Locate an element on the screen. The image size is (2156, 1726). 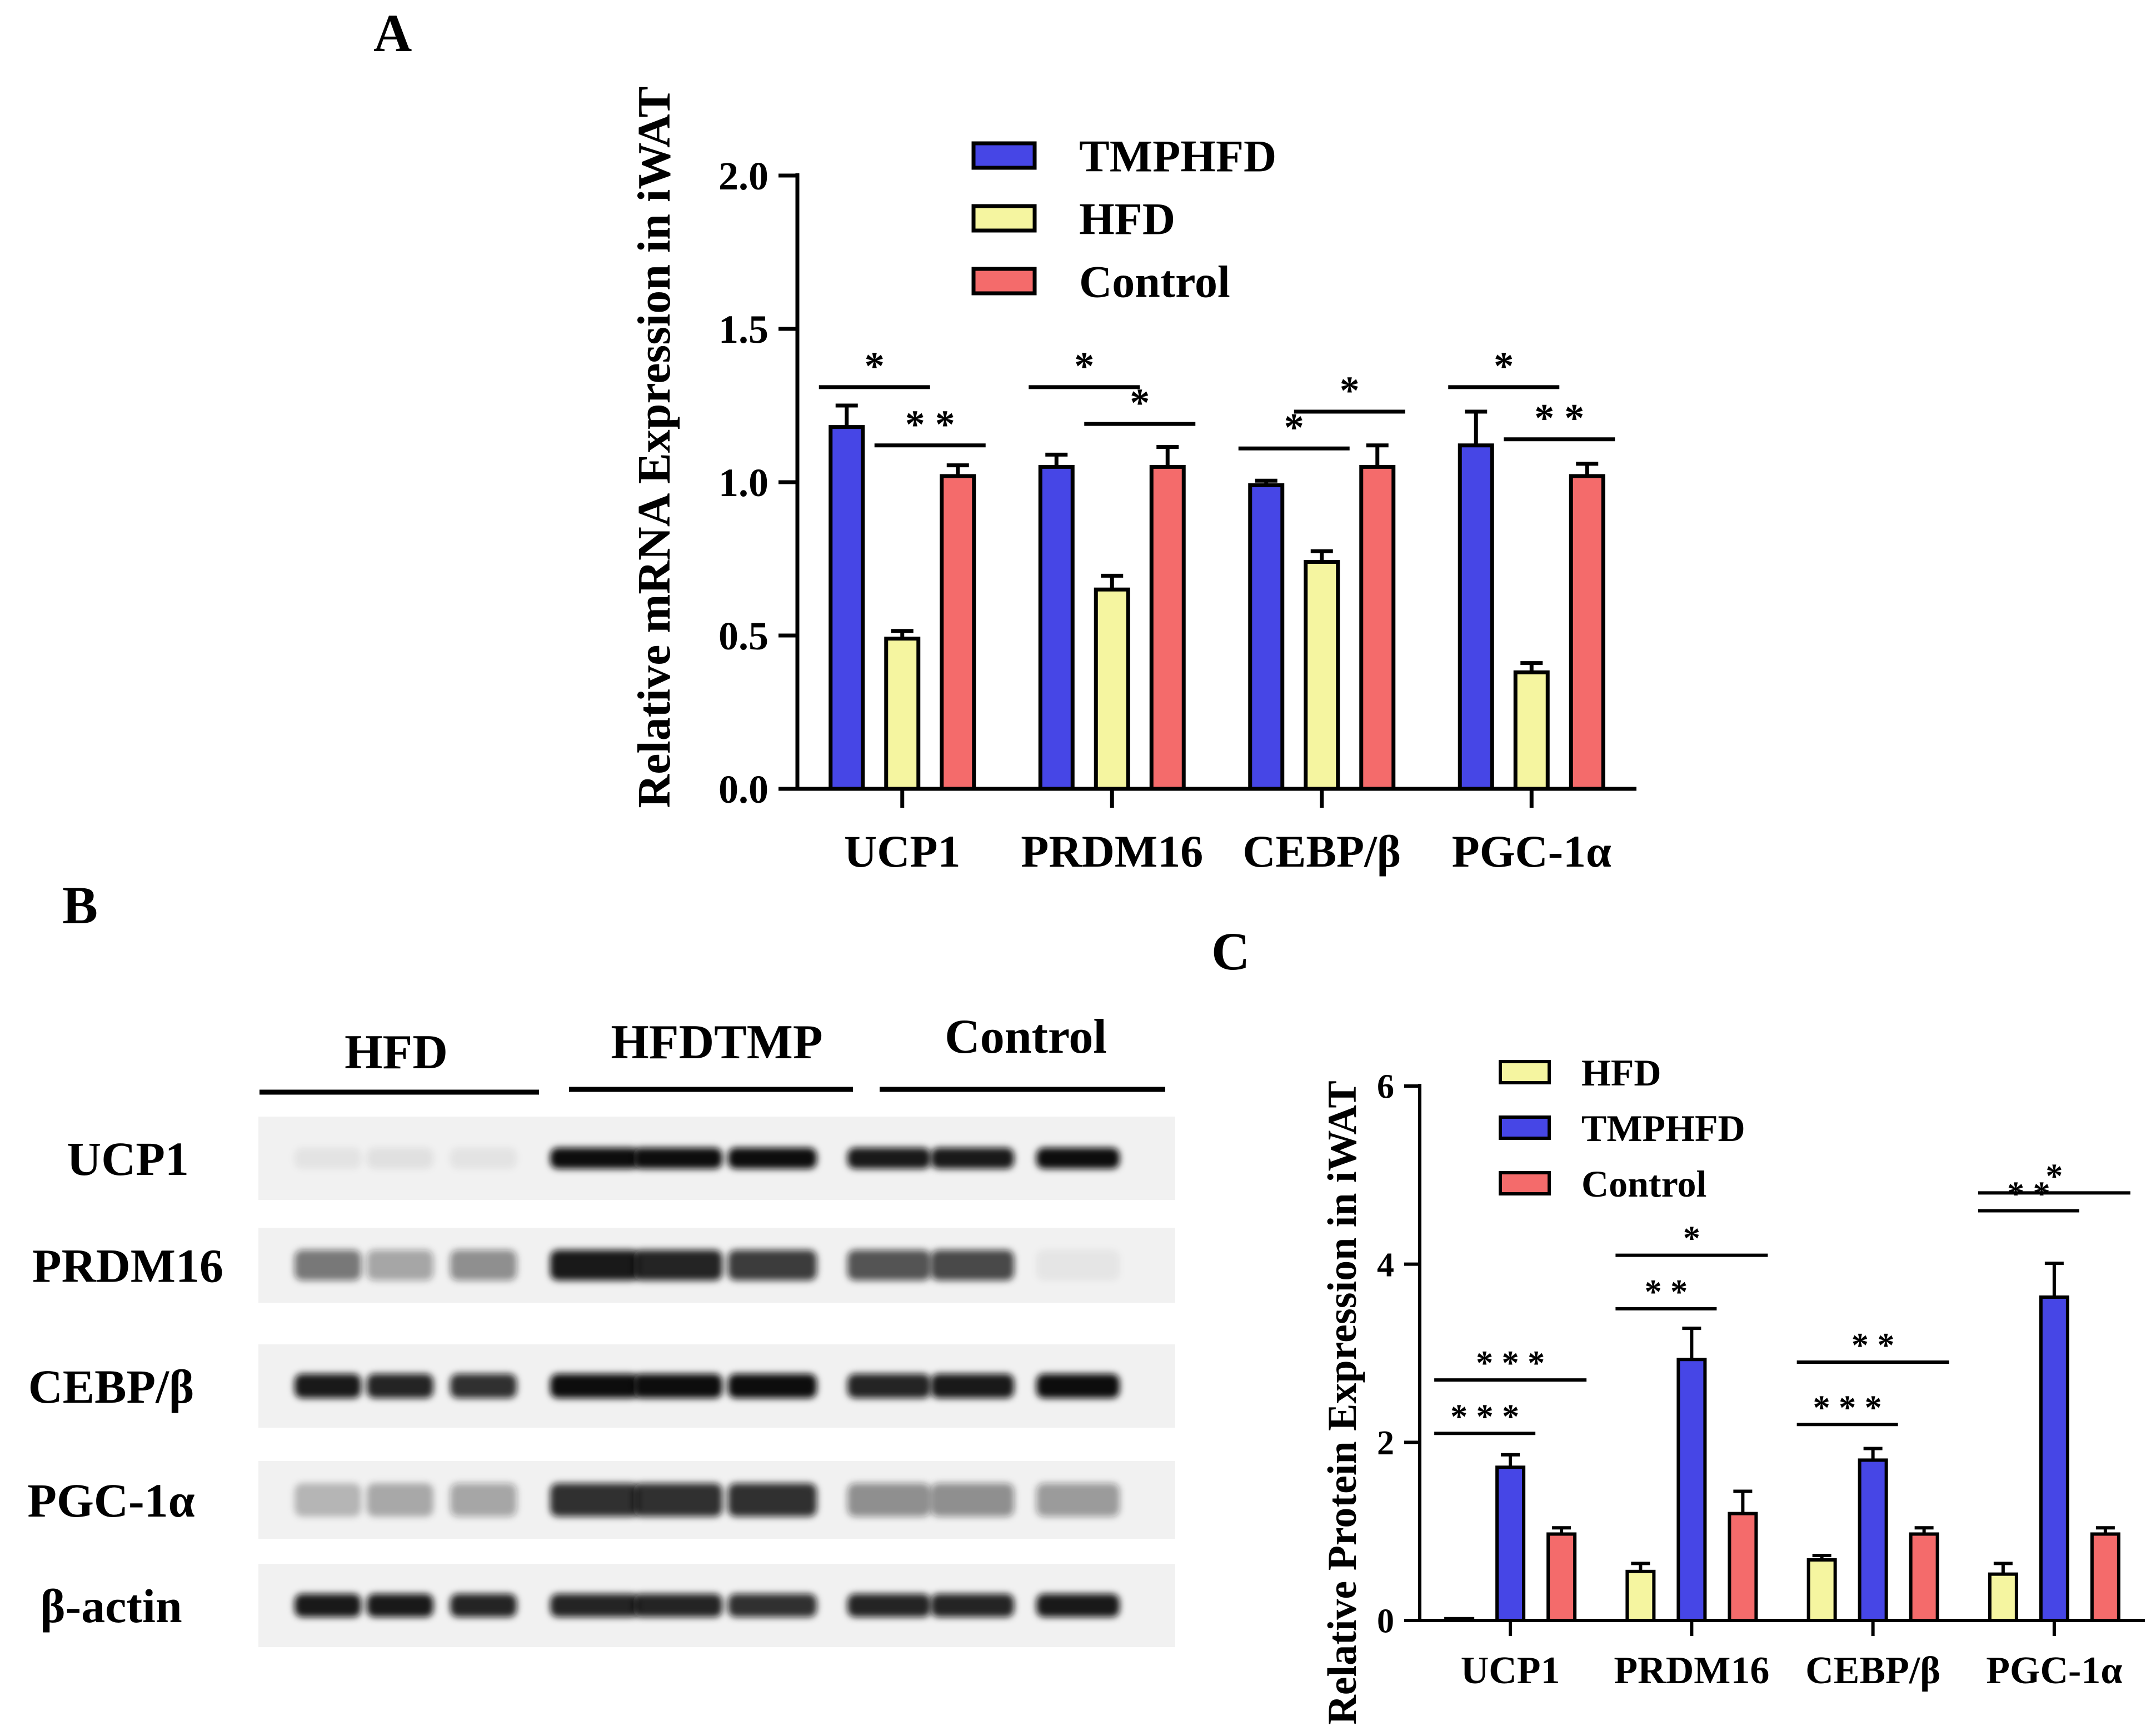
legend-label-tmphfd: TMPHFD is located at coordinates (1177, 156).